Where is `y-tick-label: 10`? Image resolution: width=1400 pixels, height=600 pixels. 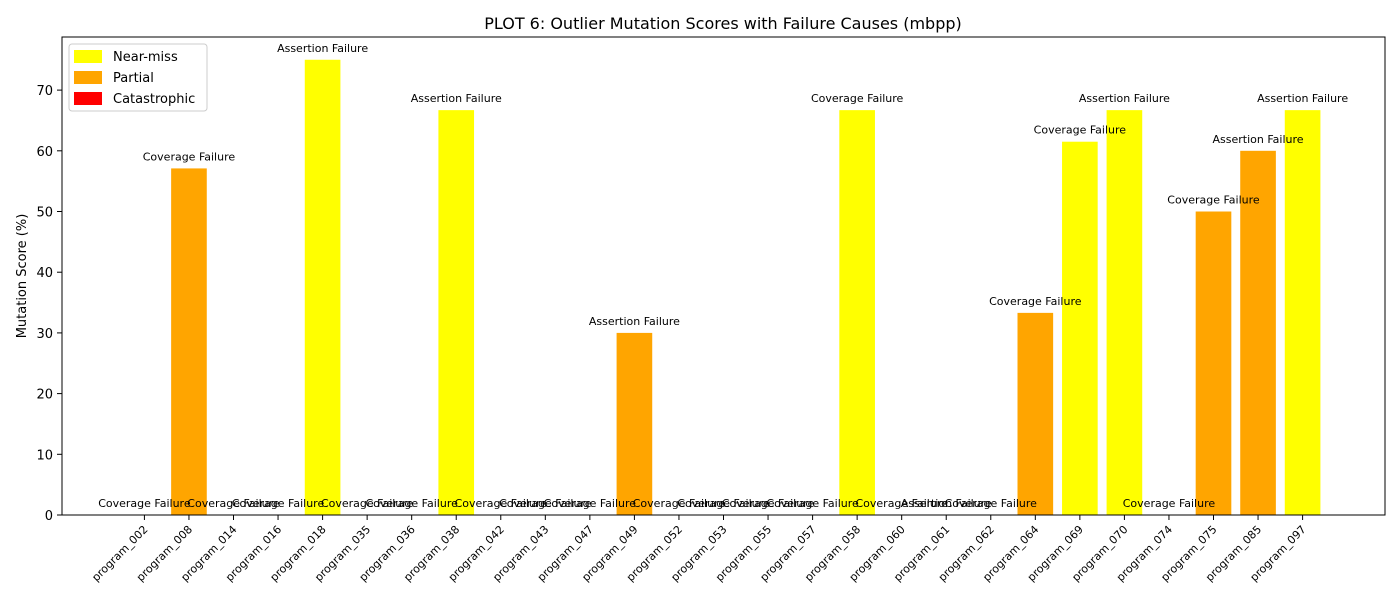
y-tick-label: 10 is located at coordinates (44, 455).